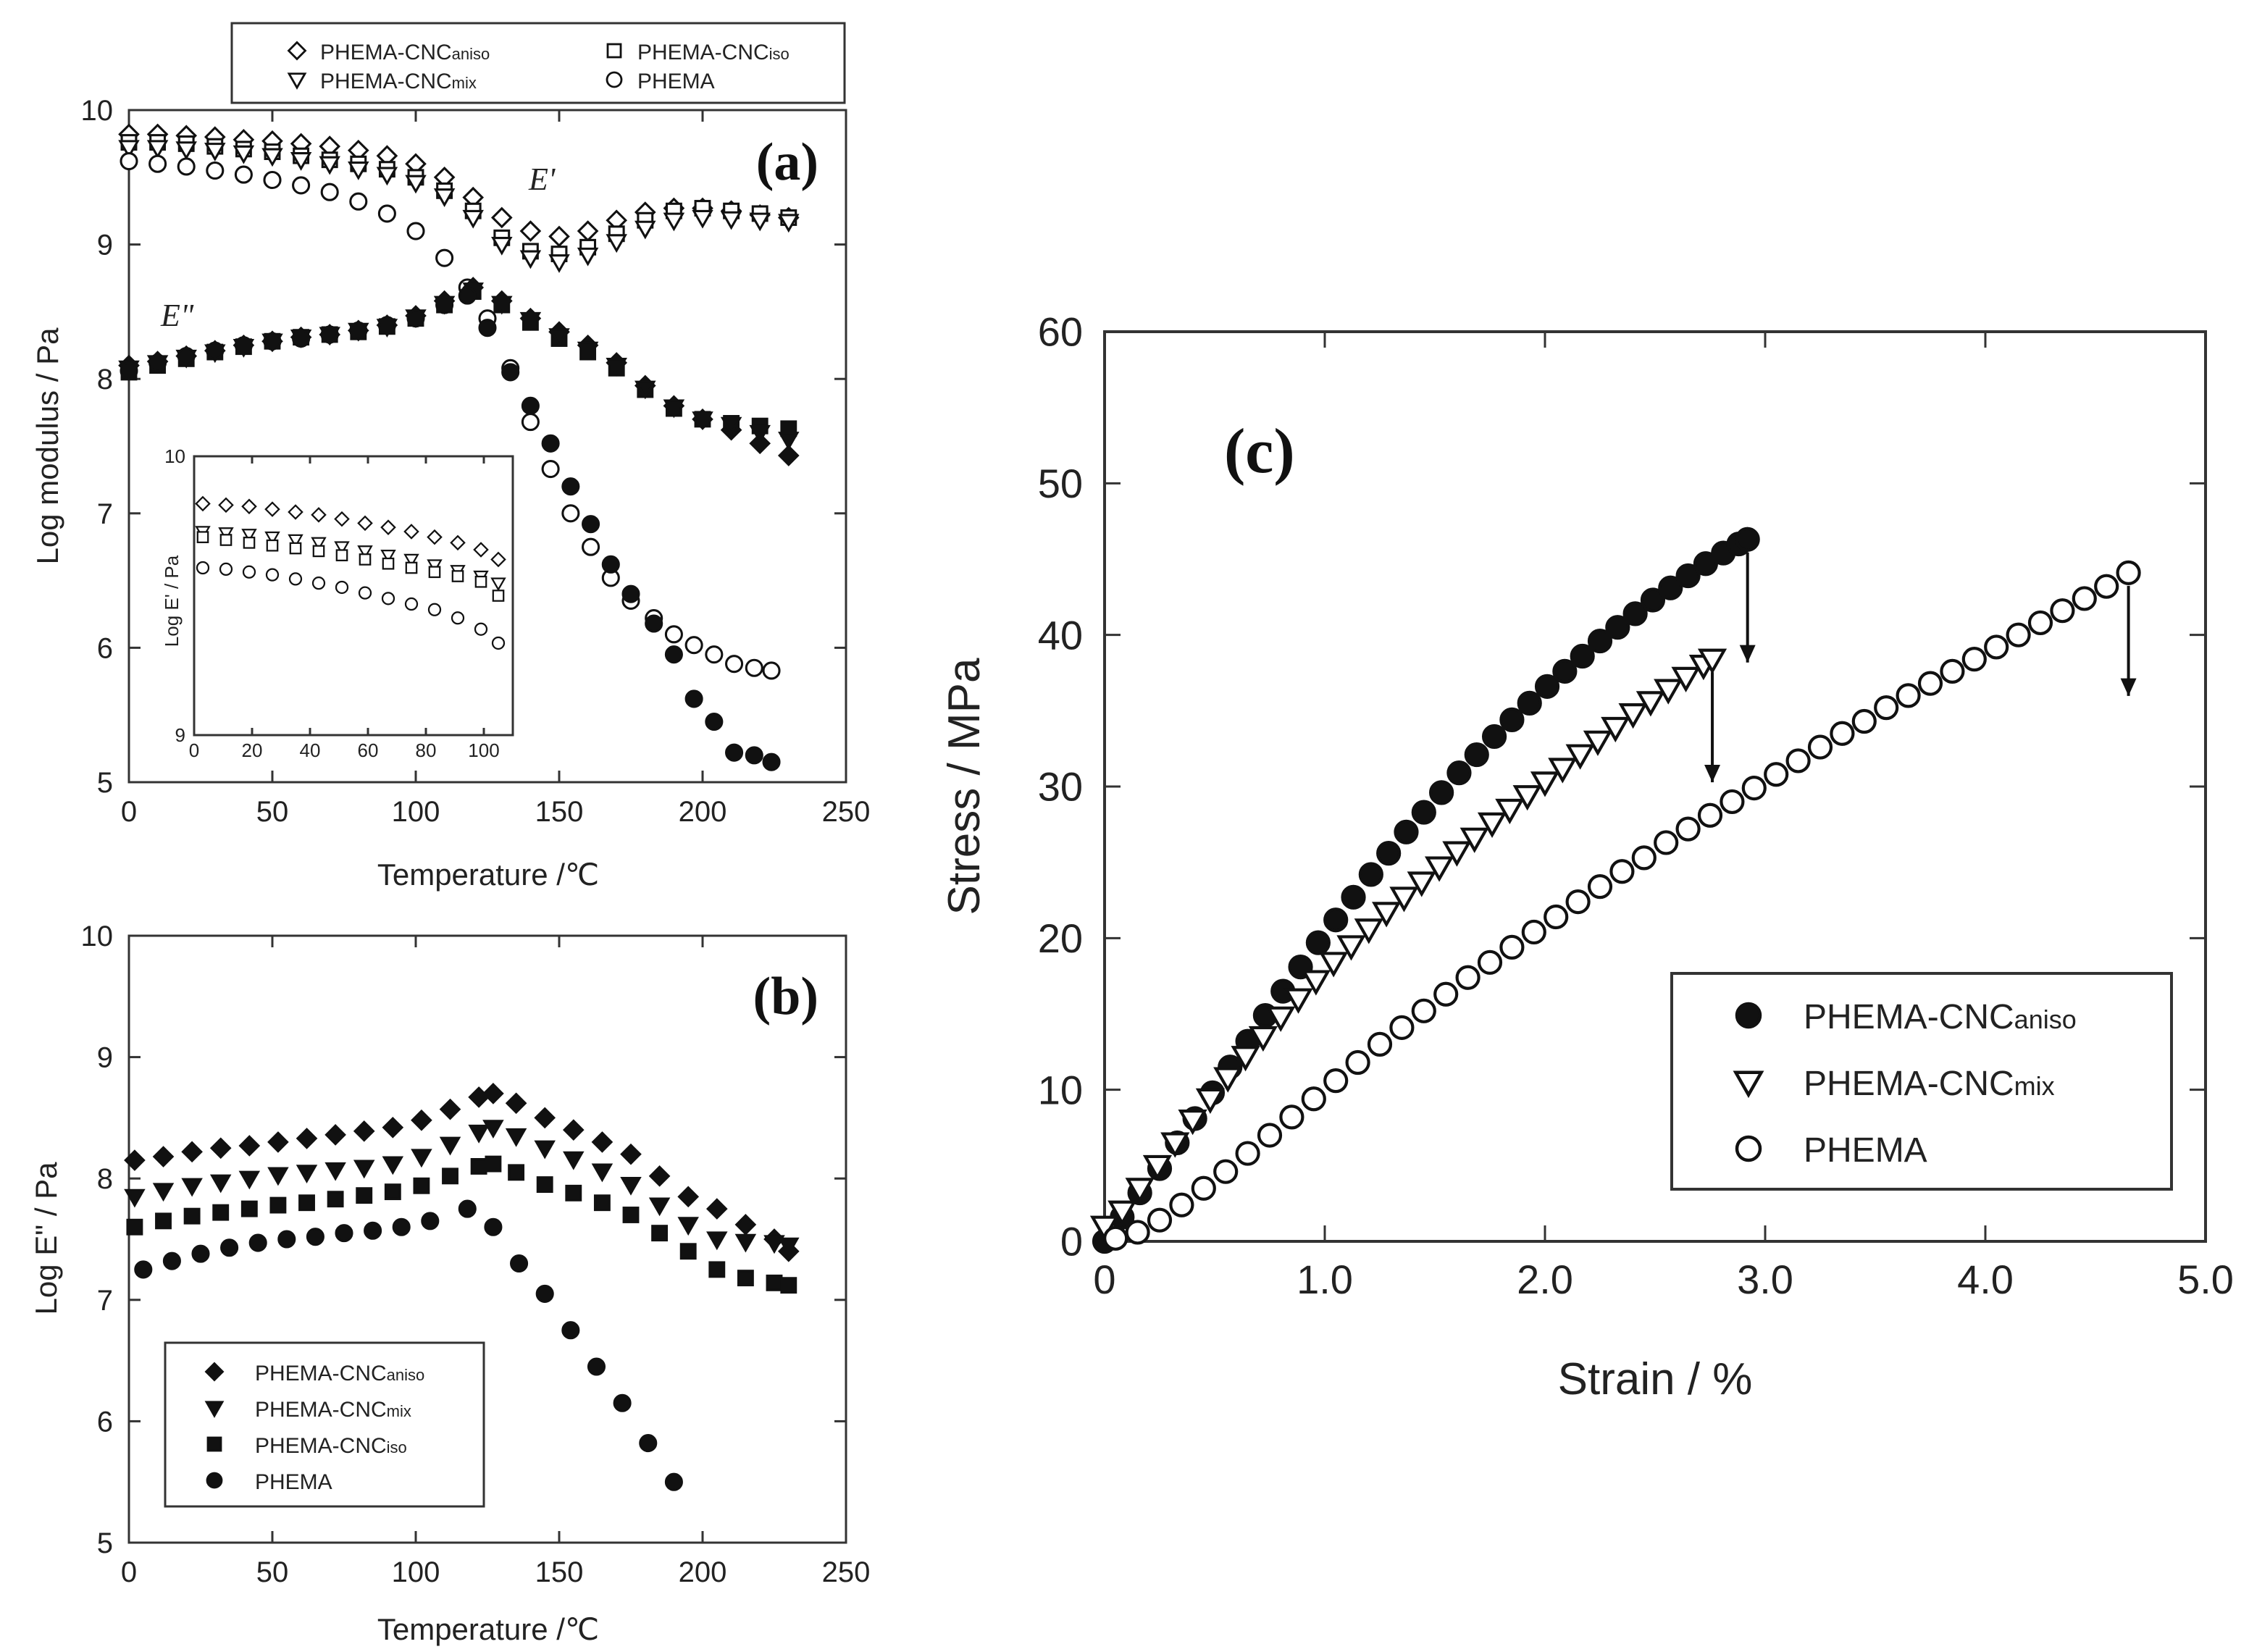 Image resolution: width=2249 pixels, height=1652 pixels. Describe the element at coordinates (786, 996) in the screenshot. I see `panel-b-label: (b)` at that location.